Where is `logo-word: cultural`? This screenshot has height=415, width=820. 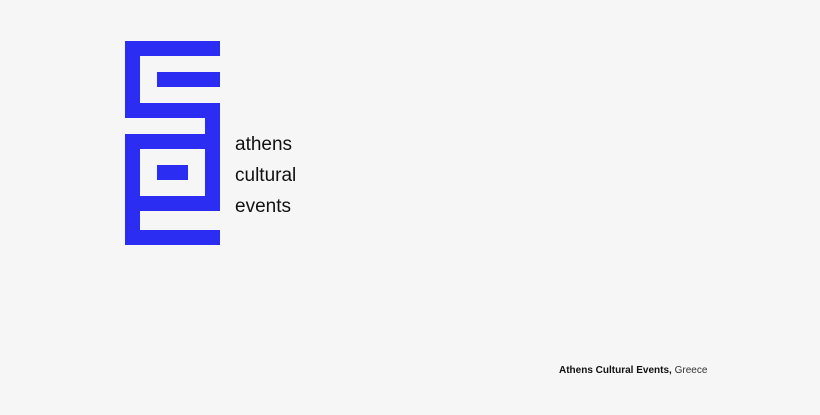 logo-word: cultural is located at coordinates (265, 175).